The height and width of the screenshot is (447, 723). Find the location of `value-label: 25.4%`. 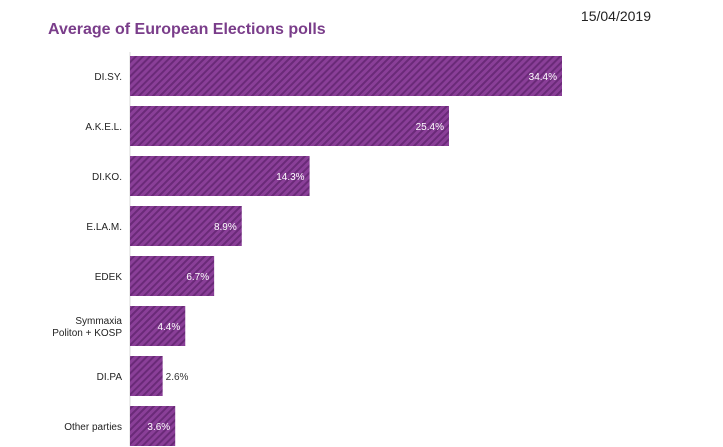

value-label: 25.4% is located at coordinates (430, 127).